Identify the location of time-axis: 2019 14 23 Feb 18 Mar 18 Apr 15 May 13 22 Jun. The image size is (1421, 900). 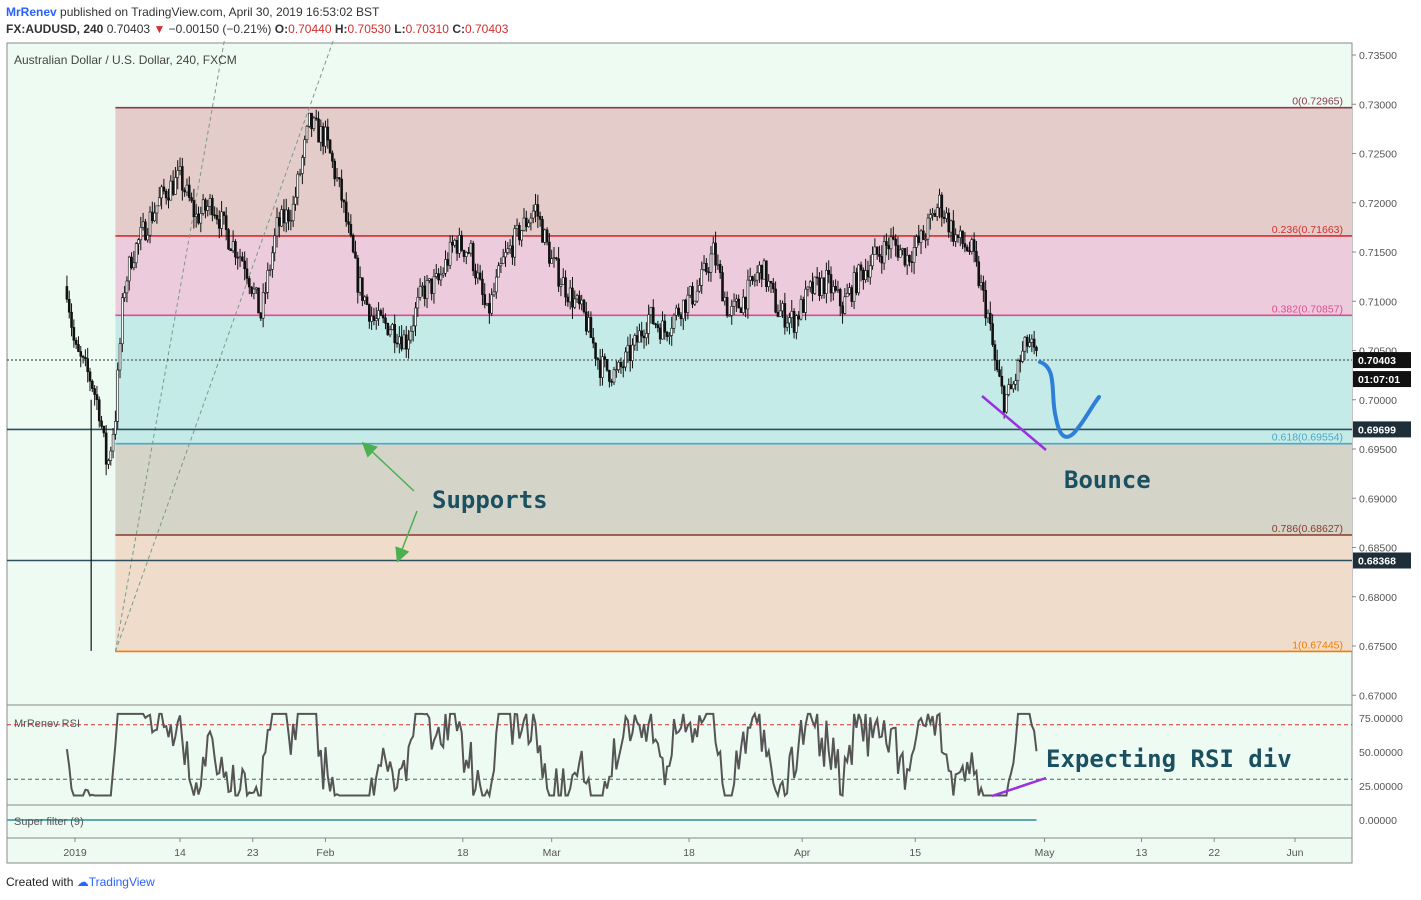
(683, 848).